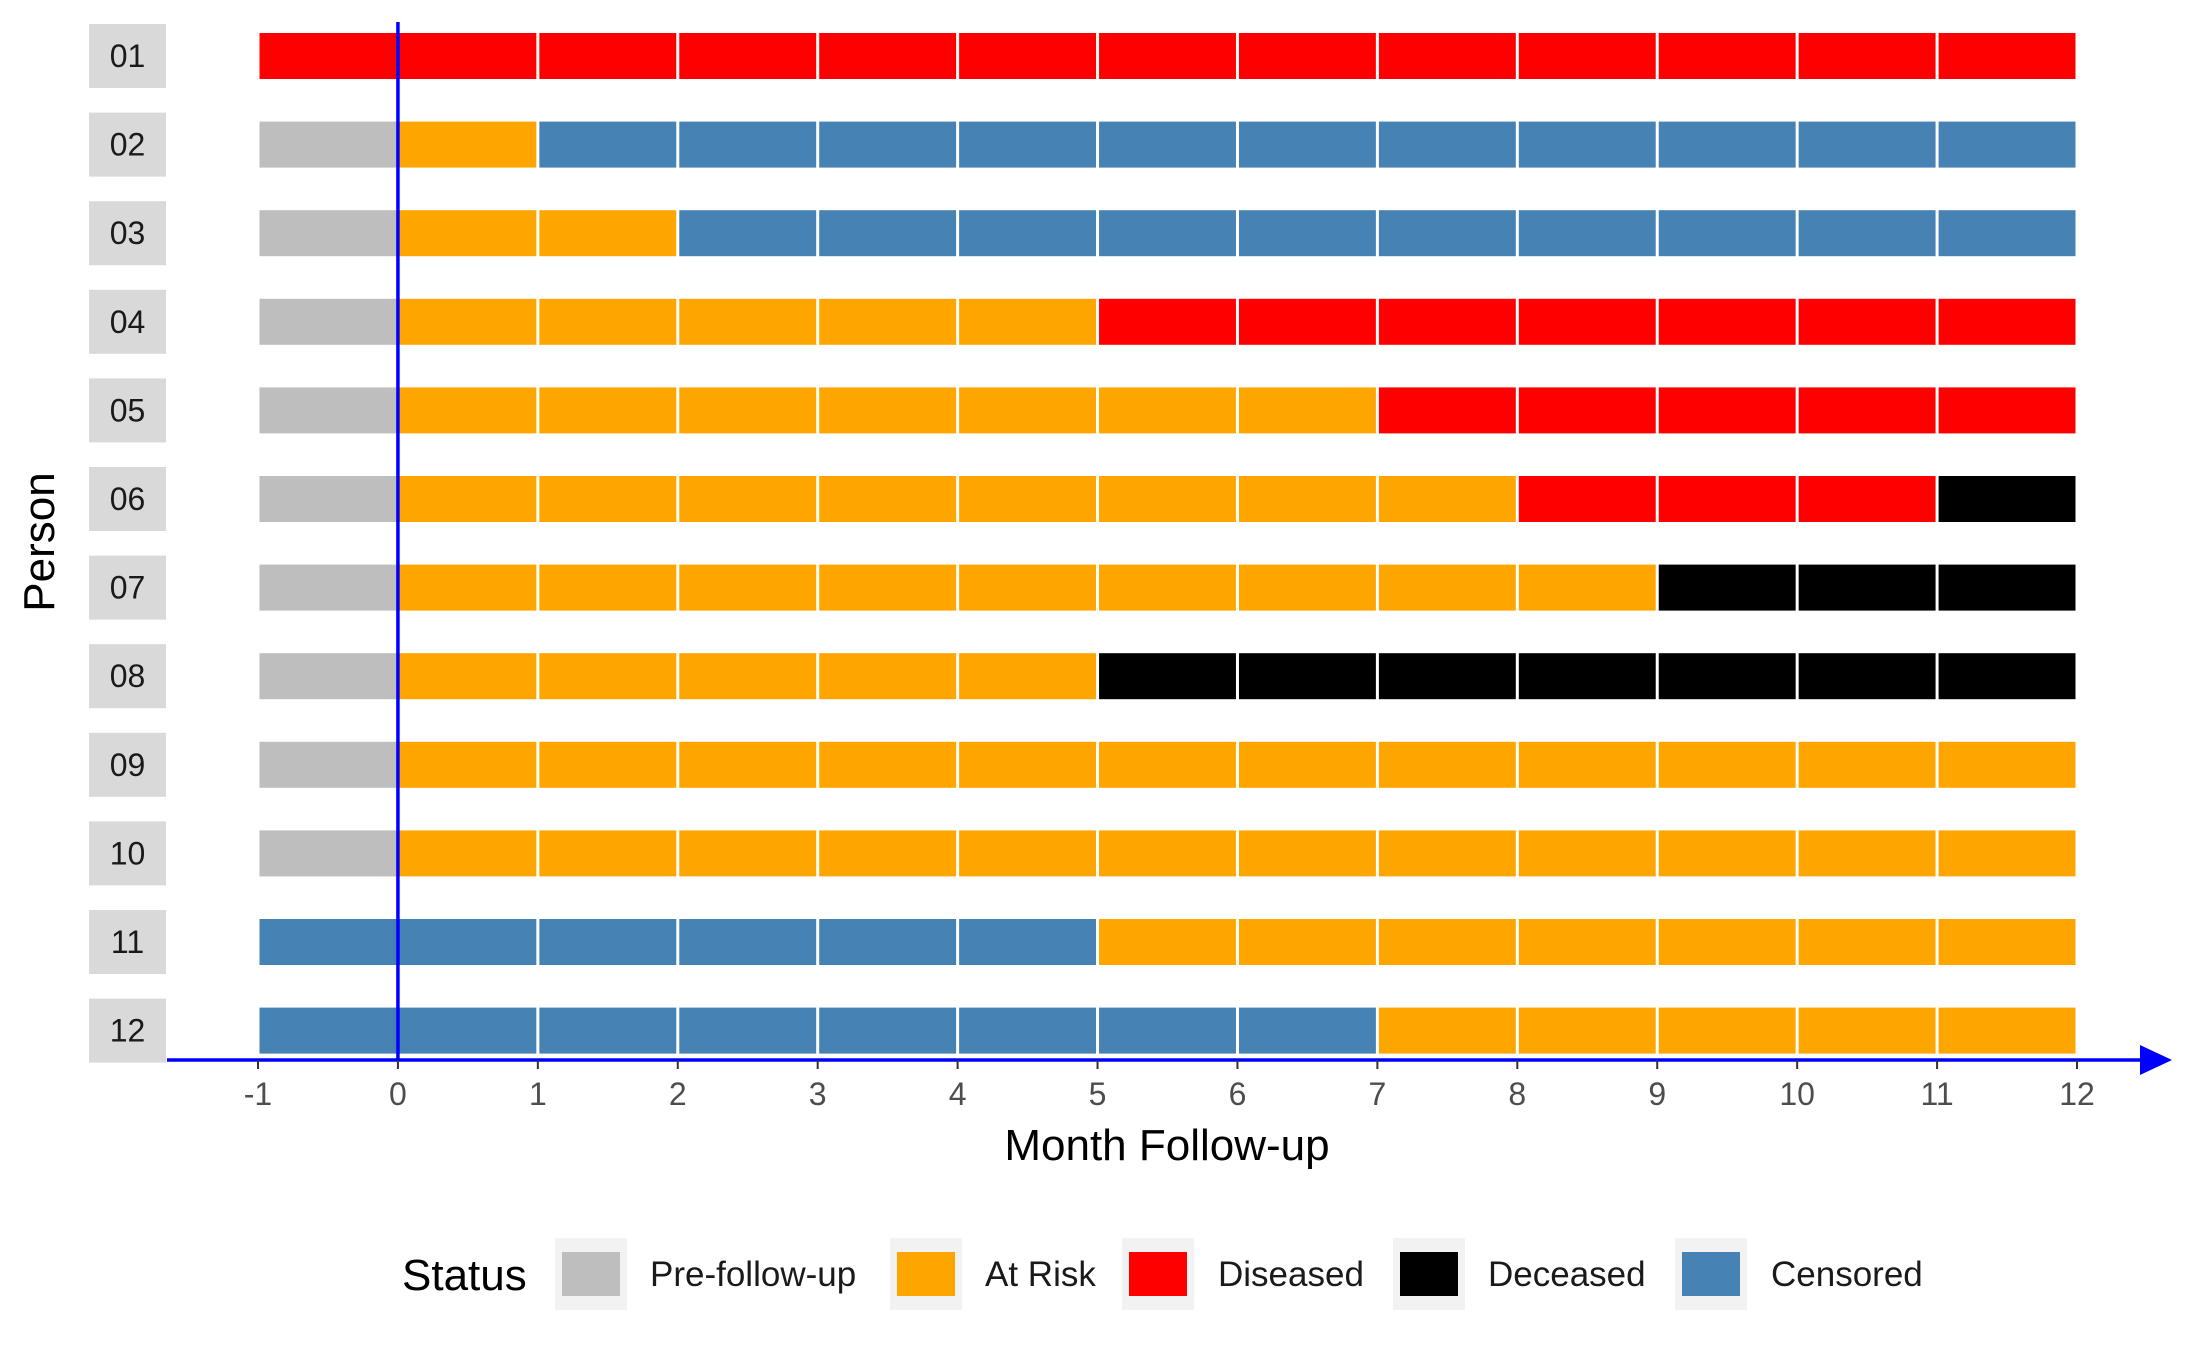  What do you see at coordinates (1082, 499) in the screenshot?
I see `person-row: 06` at bounding box center [1082, 499].